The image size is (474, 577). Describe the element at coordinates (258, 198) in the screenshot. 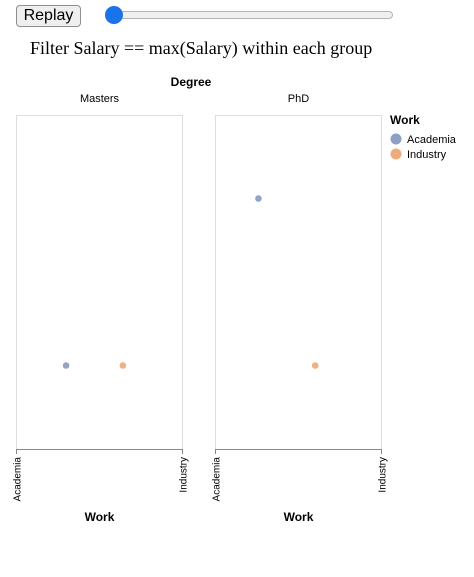

I see `point-phd-academia` at that location.